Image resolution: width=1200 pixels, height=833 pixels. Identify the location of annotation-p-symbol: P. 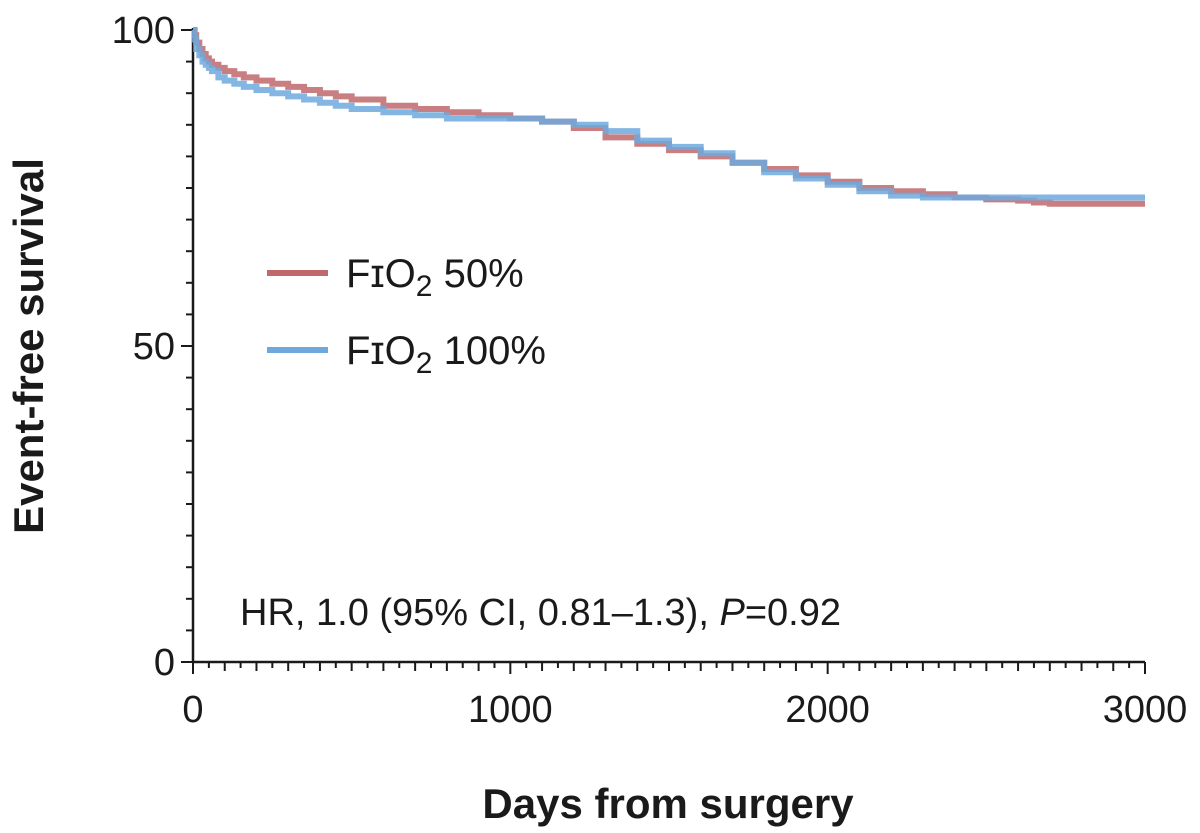
(732, 613).